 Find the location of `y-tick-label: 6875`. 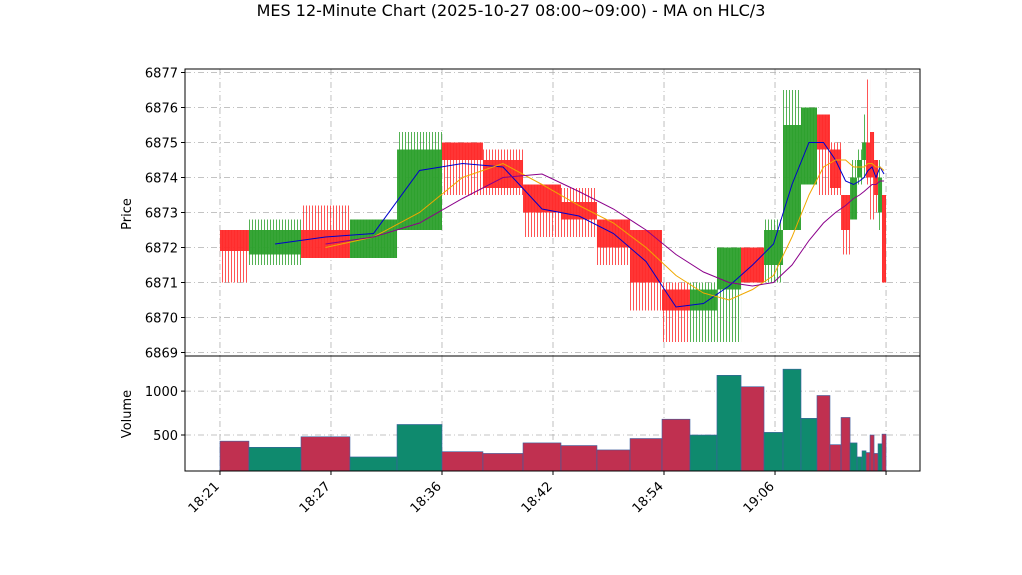

y-tick-label: 6875 is located at coordinates (161, 144).